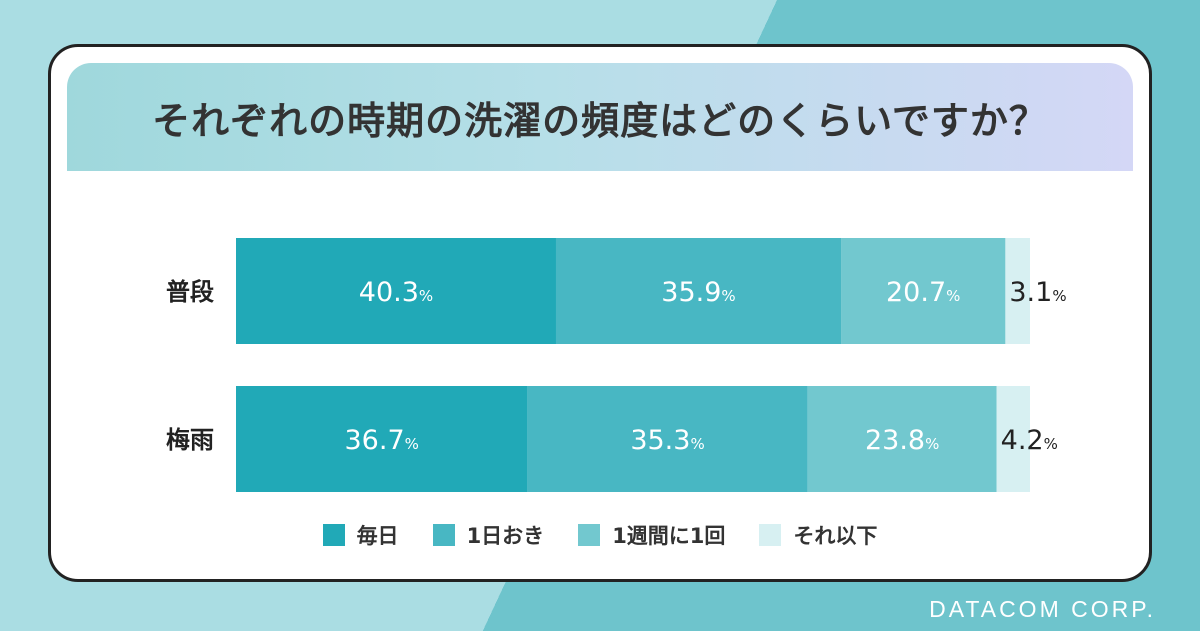  Describe the element at coordinates (600, 120) in the screenshot. I see `chart-title: それぞれの時期の洗濯の頻度はどのくらいですか？` at that location.